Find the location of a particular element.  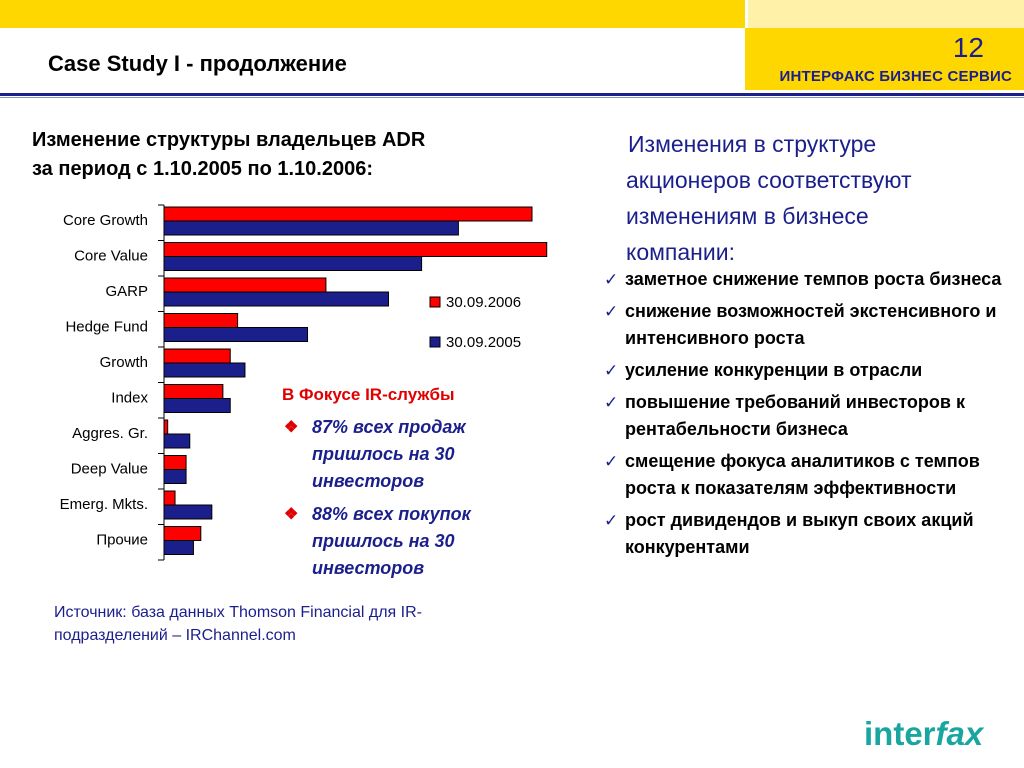

findings-item: ✓ заметное снижение темпов роста бизнеса is located at coordinates (809, 279).